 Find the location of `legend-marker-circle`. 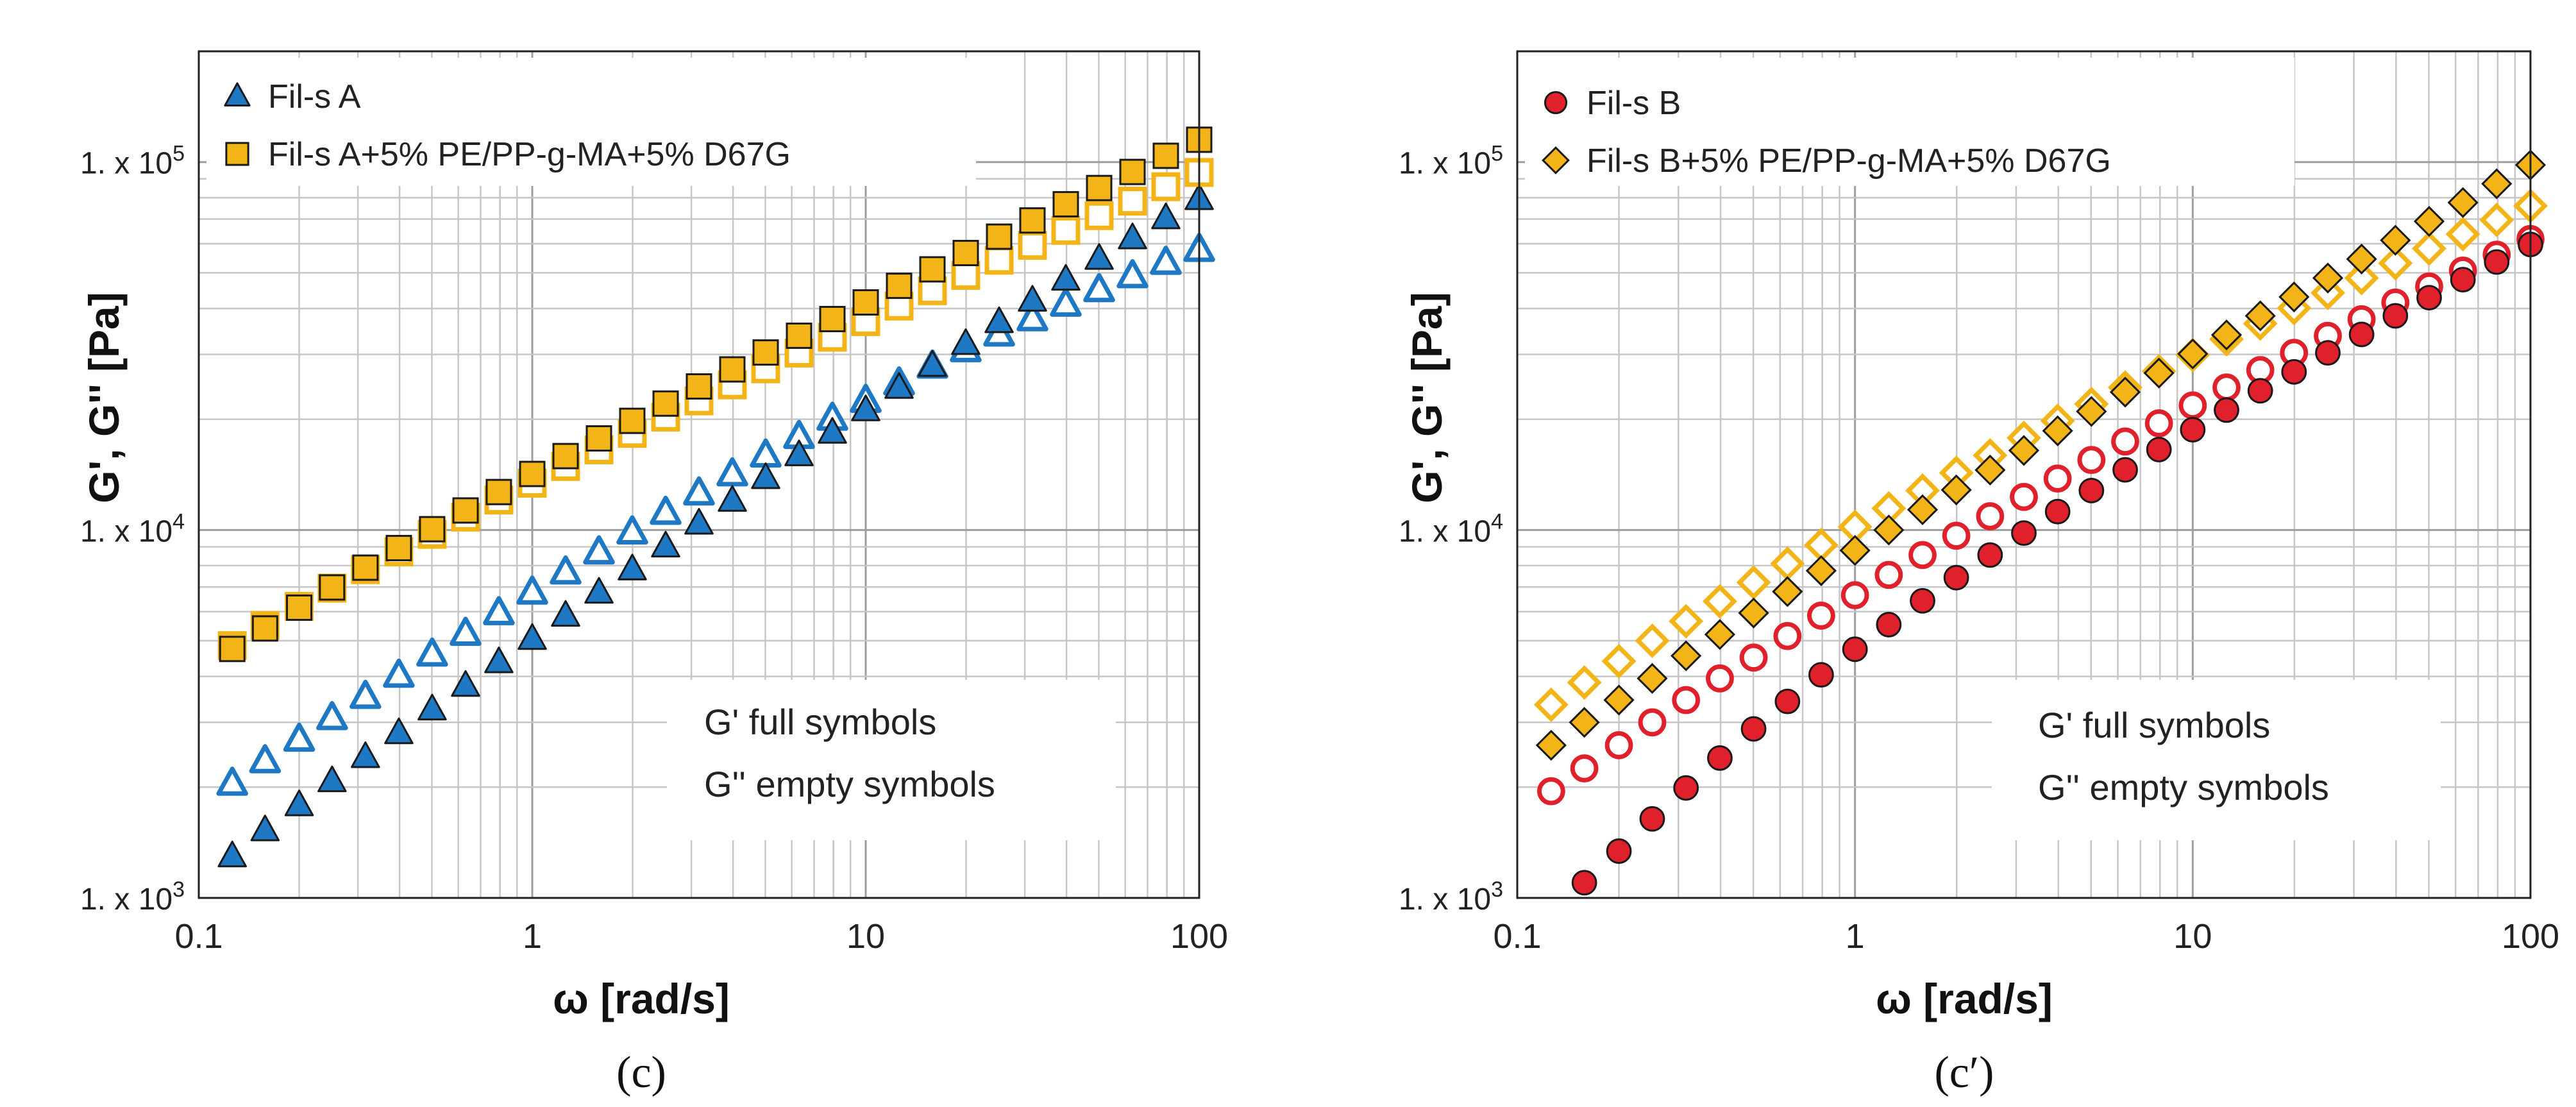

legend-marker-circle is located at coordinates (1556, 102).